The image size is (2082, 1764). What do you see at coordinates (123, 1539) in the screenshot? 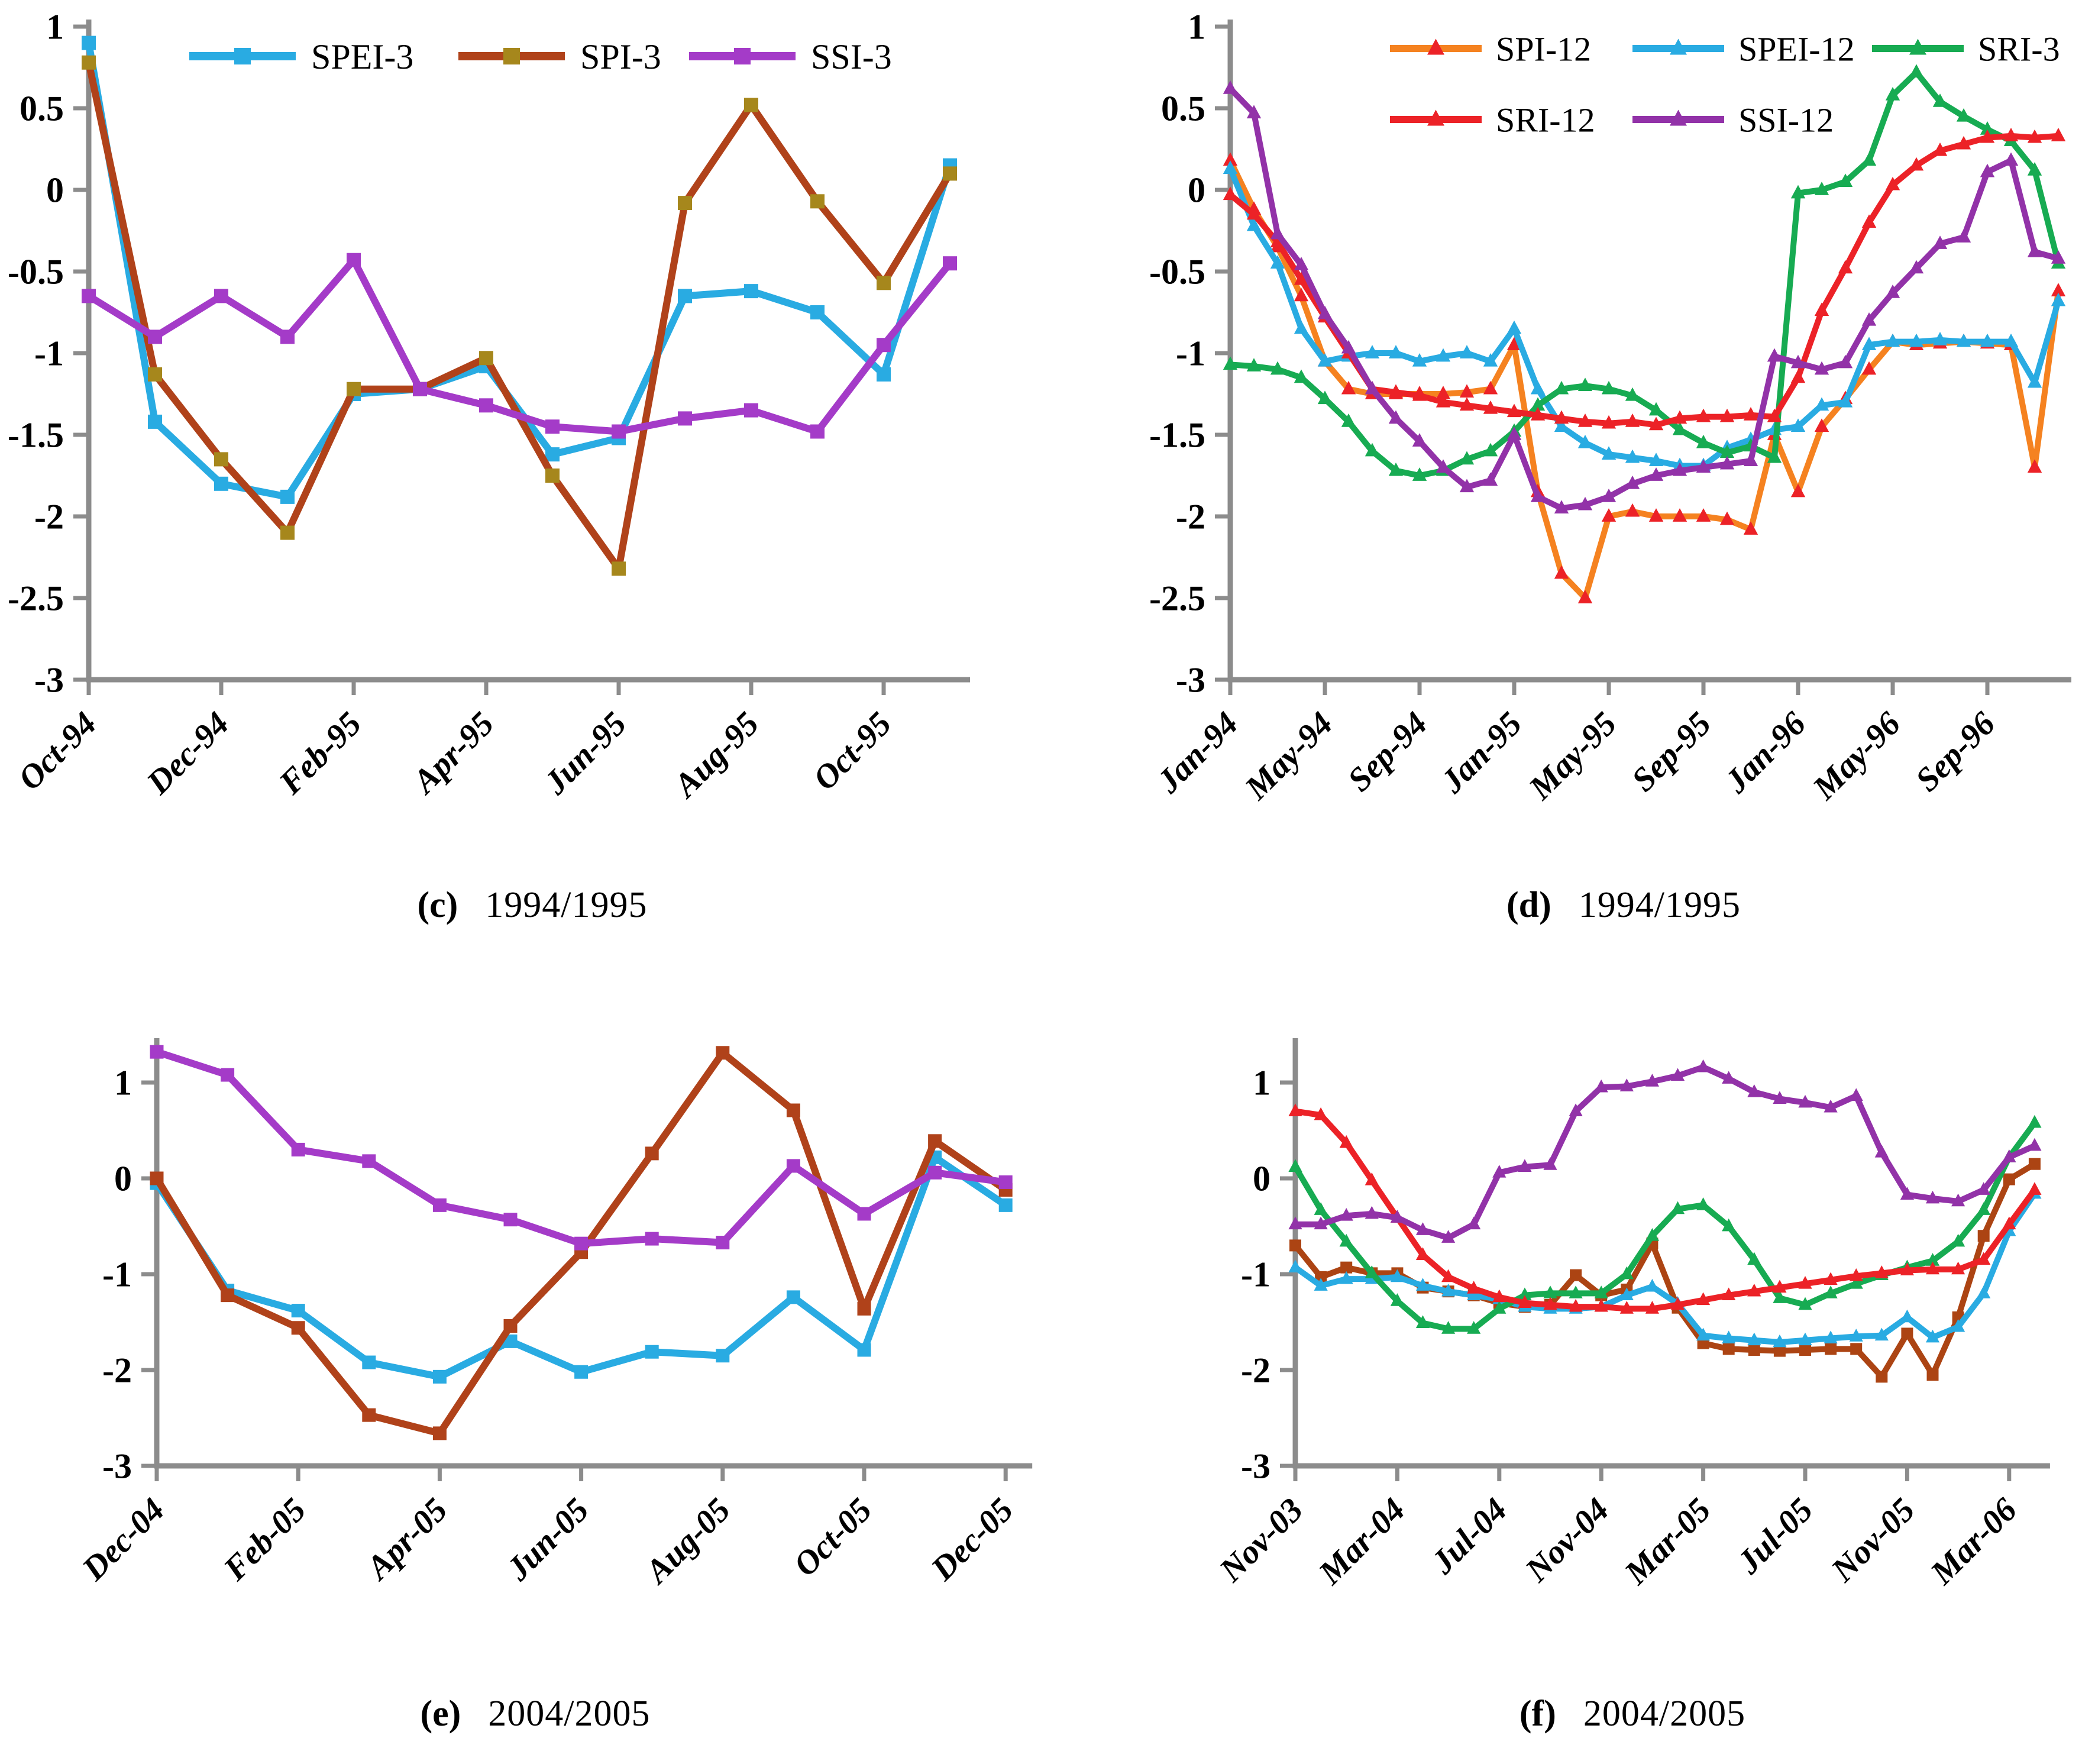
I see `svg-text: Dec-04` at bounding box center [123, 1539].